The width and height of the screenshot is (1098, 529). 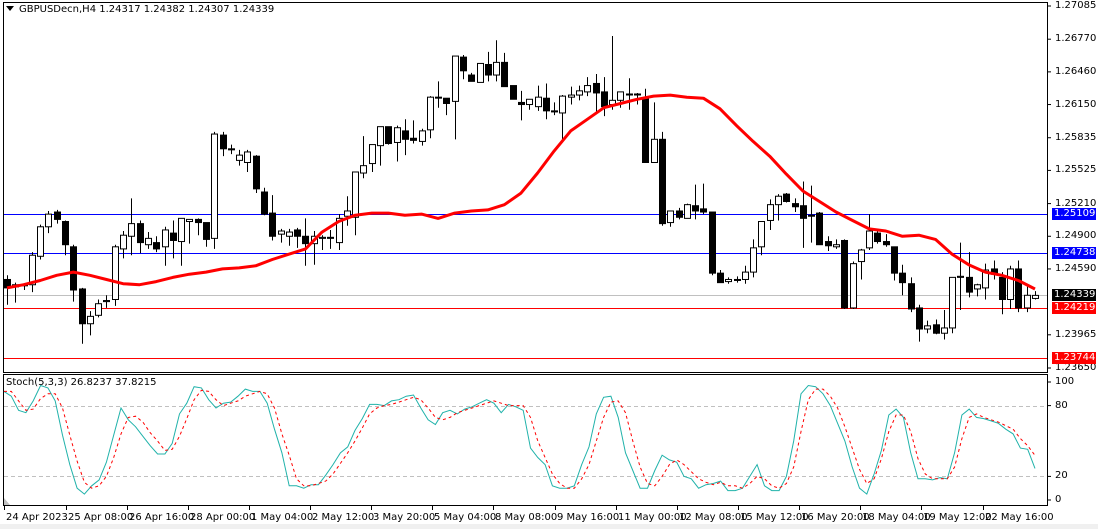 What do you see at coordinates (10, 8) in the screenshot?
I see `collapse-triangle-icon` at bounding box center [10, 8].